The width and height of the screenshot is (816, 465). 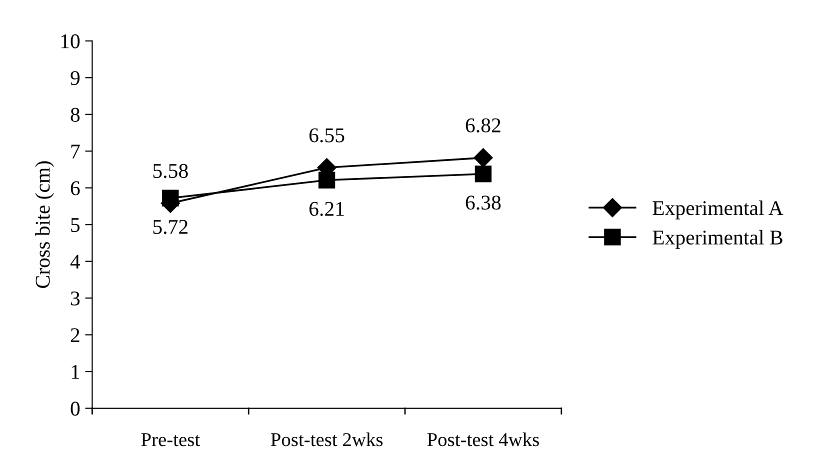 What do you see at coordinates (75, 78) in the screenshot?
I see `y-tick-label: 9` at bounding box center [75, 78].